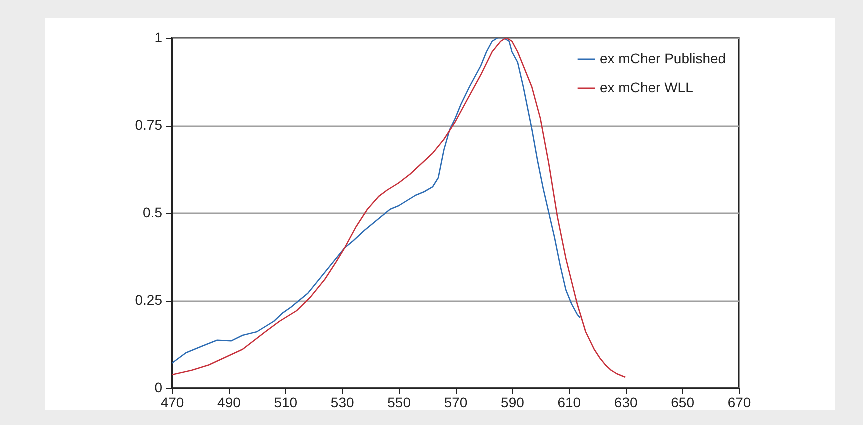 The height and width of the screenshot is (425, 863). Describe the element at coordinates (663, 58) in the screenshot. I see `legend-label: ex mCher Published` at that location.